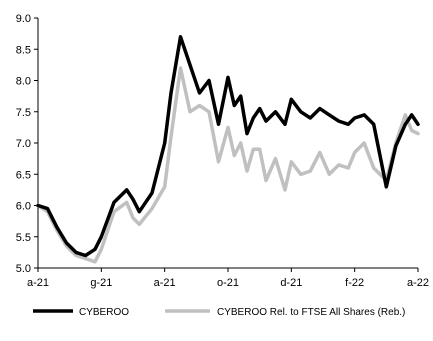 The height and width of the screenshot is (341, 433). Describe the element at coordinates (23, 19) in the screenshot. I see `y-tick-label: 9.0` at that location.